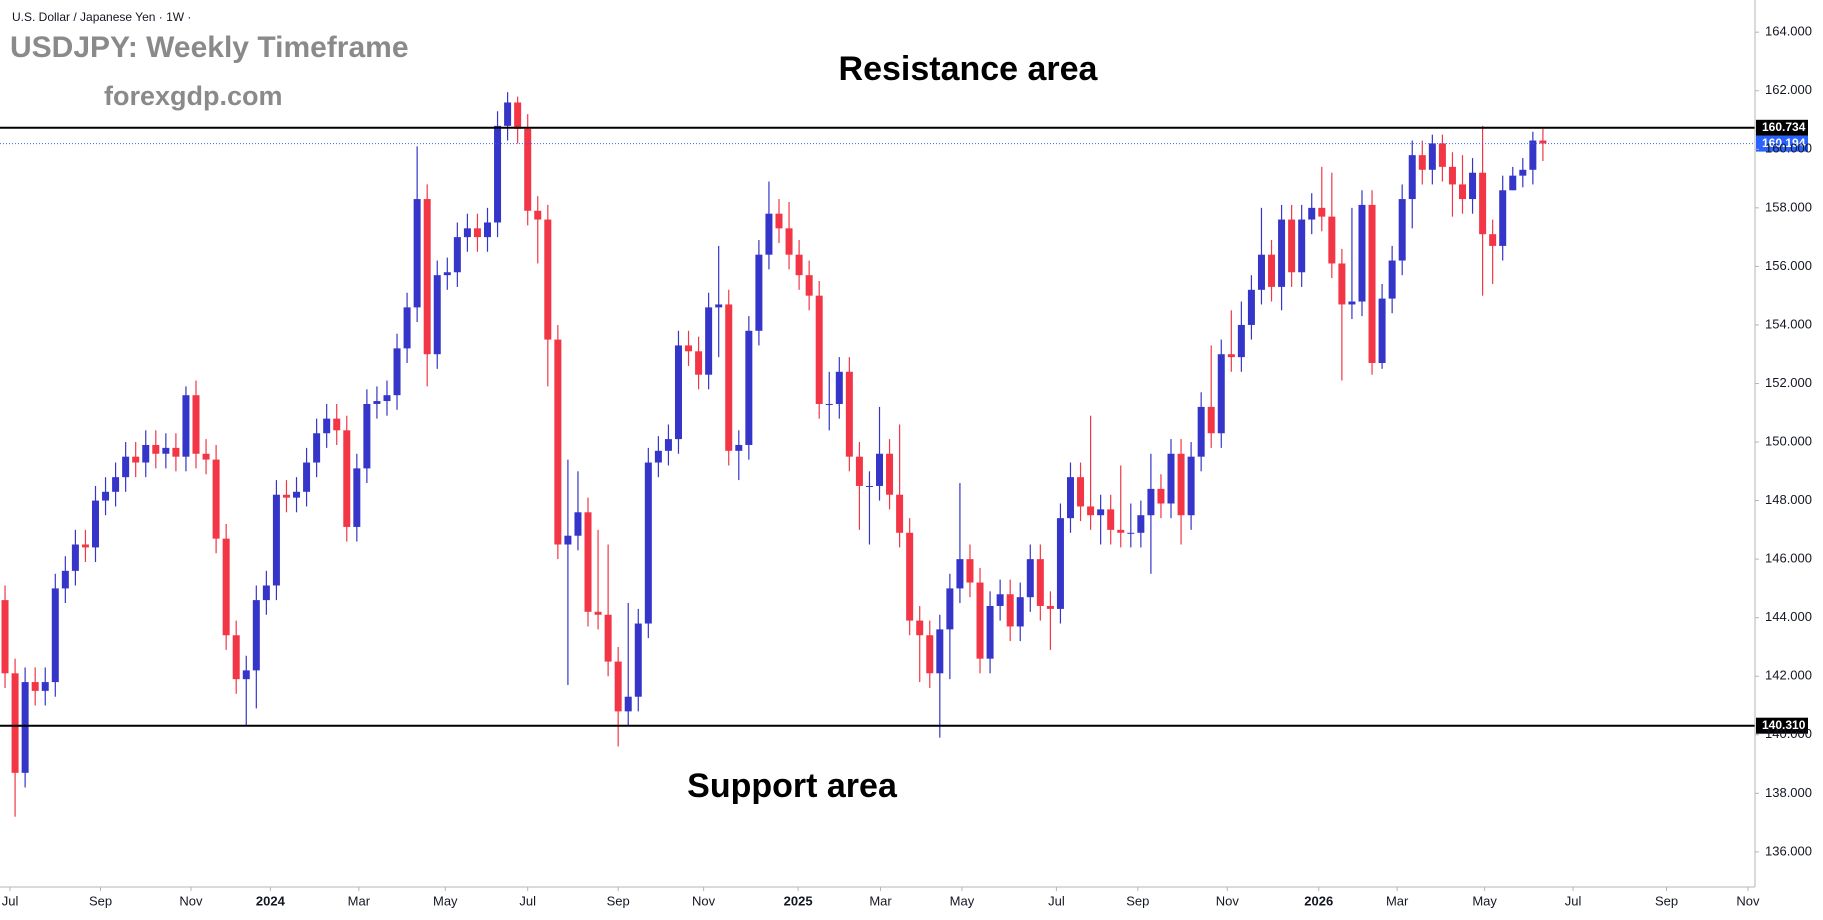 This screenshot has height=920, width=1823. I want to click on y-tick-label: 148.000, so click(1788, 499).